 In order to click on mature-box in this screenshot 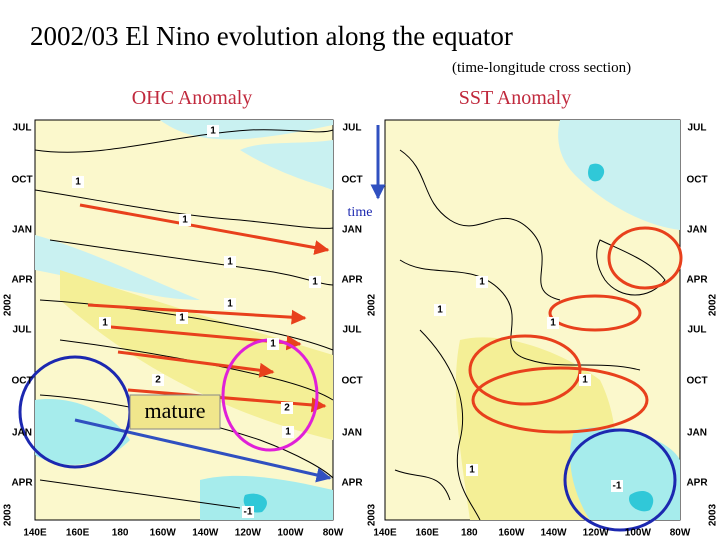, I will do `click(175, 412)`.